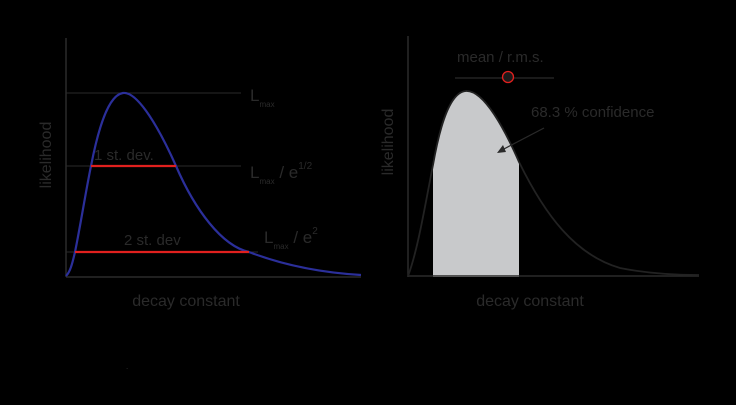 This screenshot has height=405, width=736. Describe the element at coordinates (262, 97) in the screenshot. I see `lmax-label: Lmax` at that location.